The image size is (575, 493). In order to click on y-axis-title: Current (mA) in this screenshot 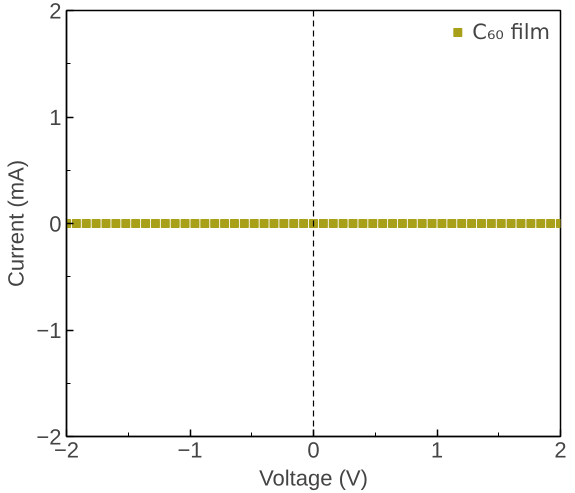, I will do `click(15, 224)`.